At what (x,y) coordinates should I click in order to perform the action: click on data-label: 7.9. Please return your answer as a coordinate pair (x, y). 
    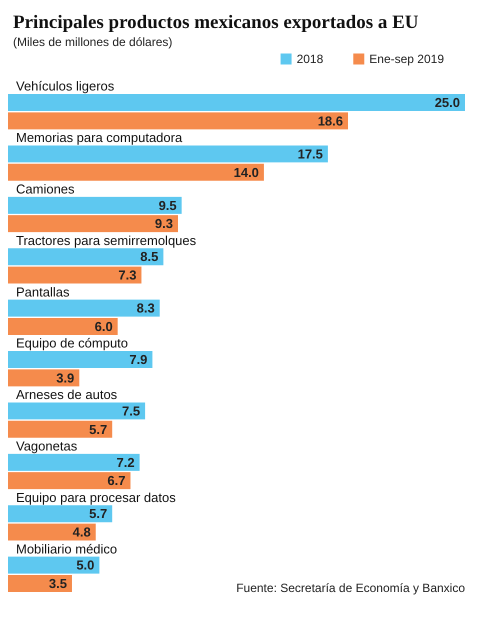
    Looking at the image, I should click on (138, 360).